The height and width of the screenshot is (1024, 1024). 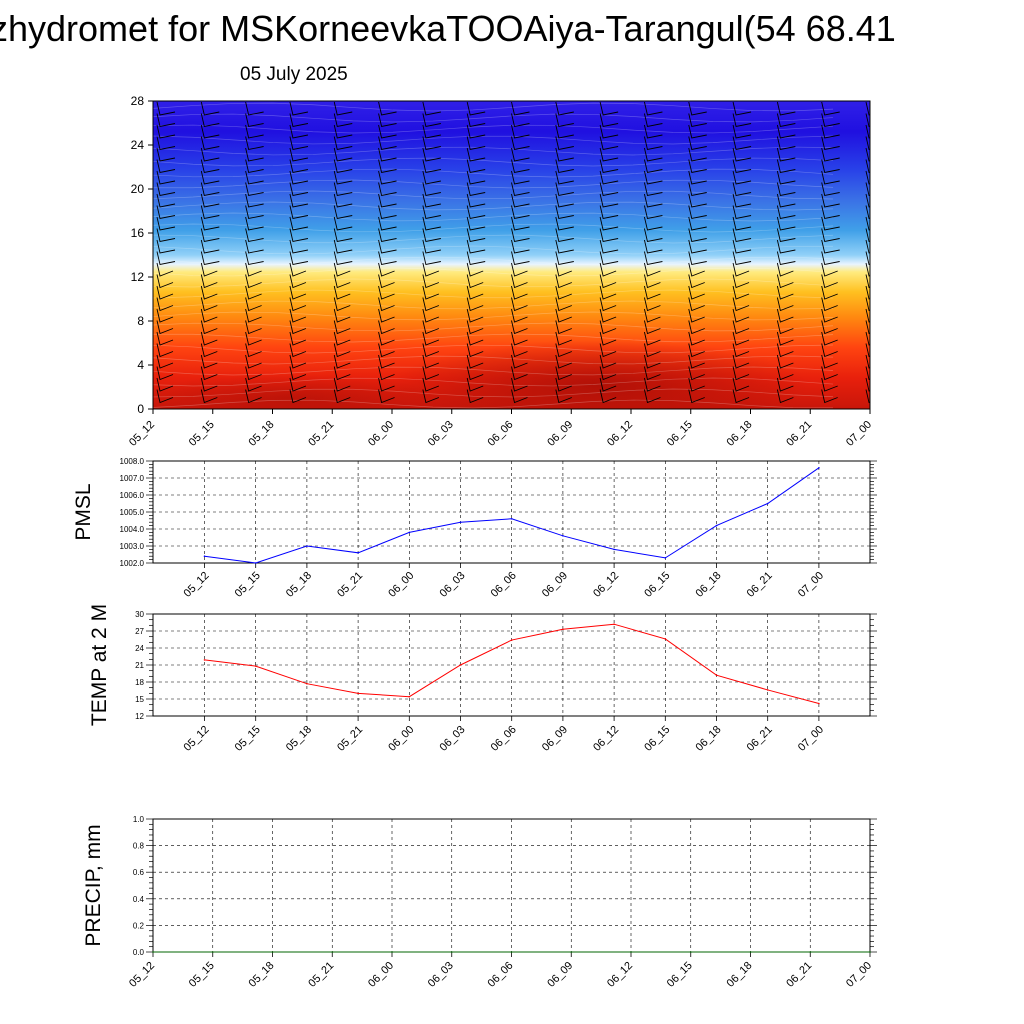 I want to click on y-tick-label: 12, so click(x=139, y=716).